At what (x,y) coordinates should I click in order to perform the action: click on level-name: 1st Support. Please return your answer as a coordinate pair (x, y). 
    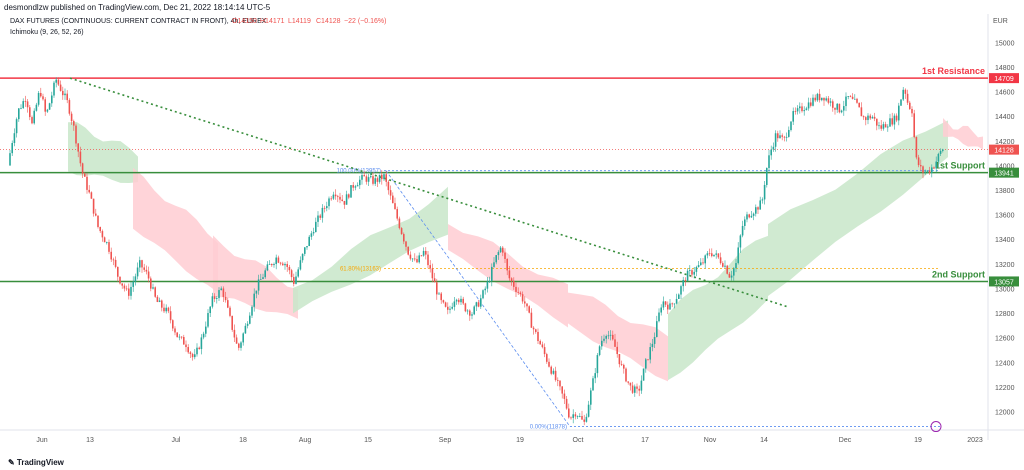
    Looking at the image, I should click on (960, 166).